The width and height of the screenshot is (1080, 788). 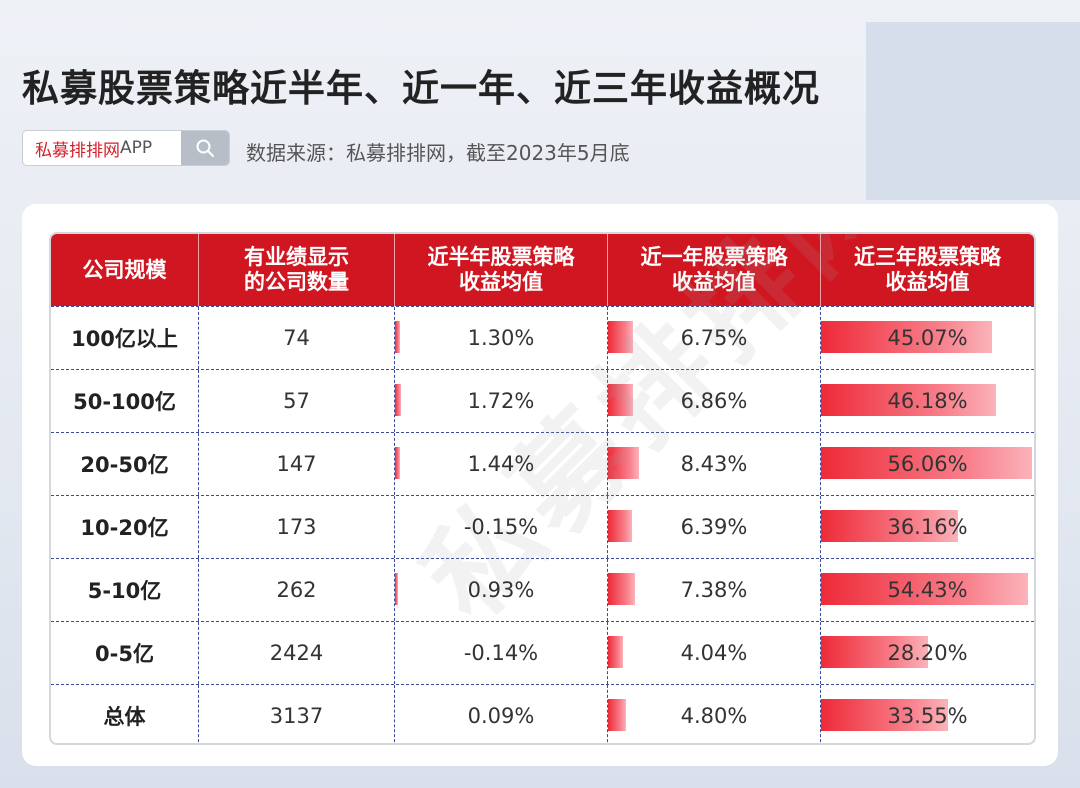 I want to click on search-button, so click(x=205, y=148).